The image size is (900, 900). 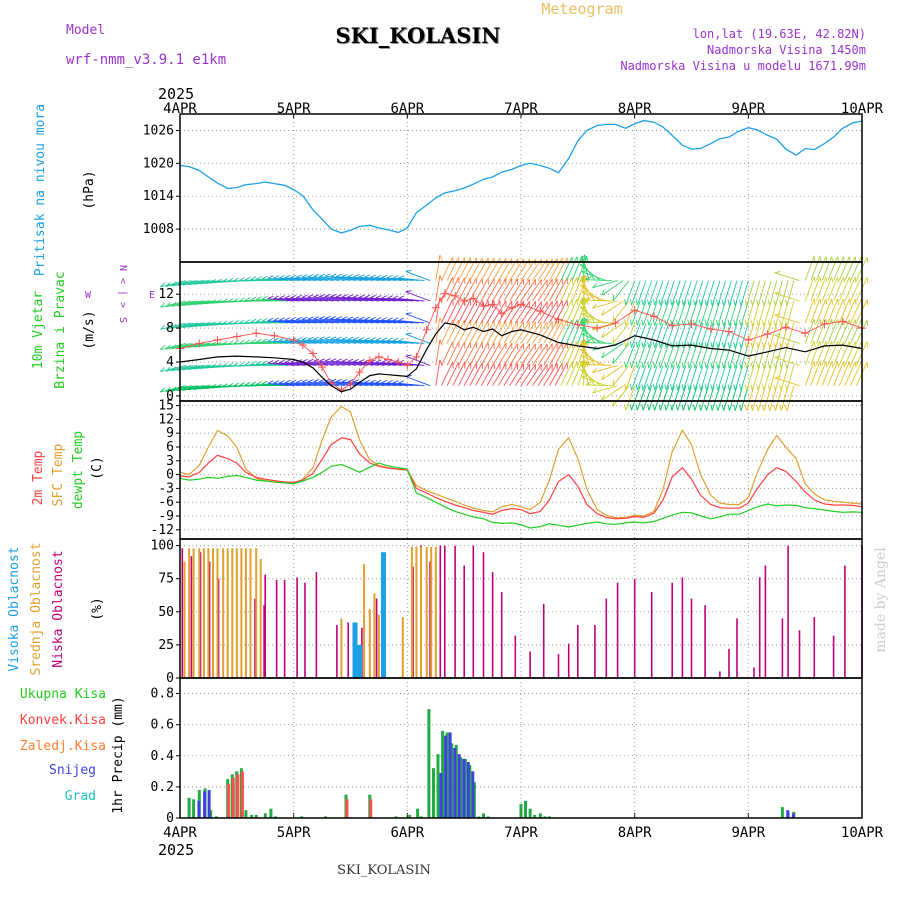 What do you see at coordinates (205, 804) in the screenshot?
I see `precip-bar-snow` at bounding box center [205, 804].